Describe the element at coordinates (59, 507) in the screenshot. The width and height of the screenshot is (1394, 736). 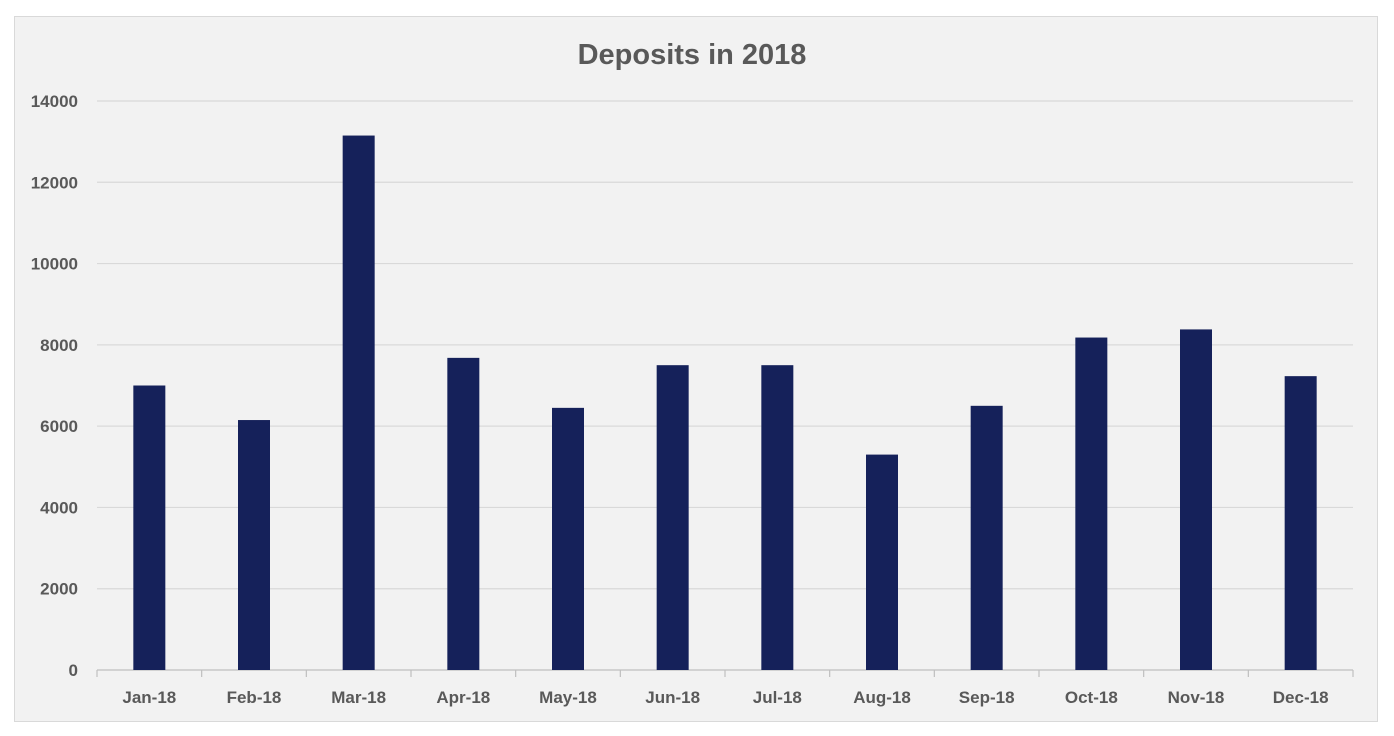
I see `y-tick-label-4000: 4000` at that location.